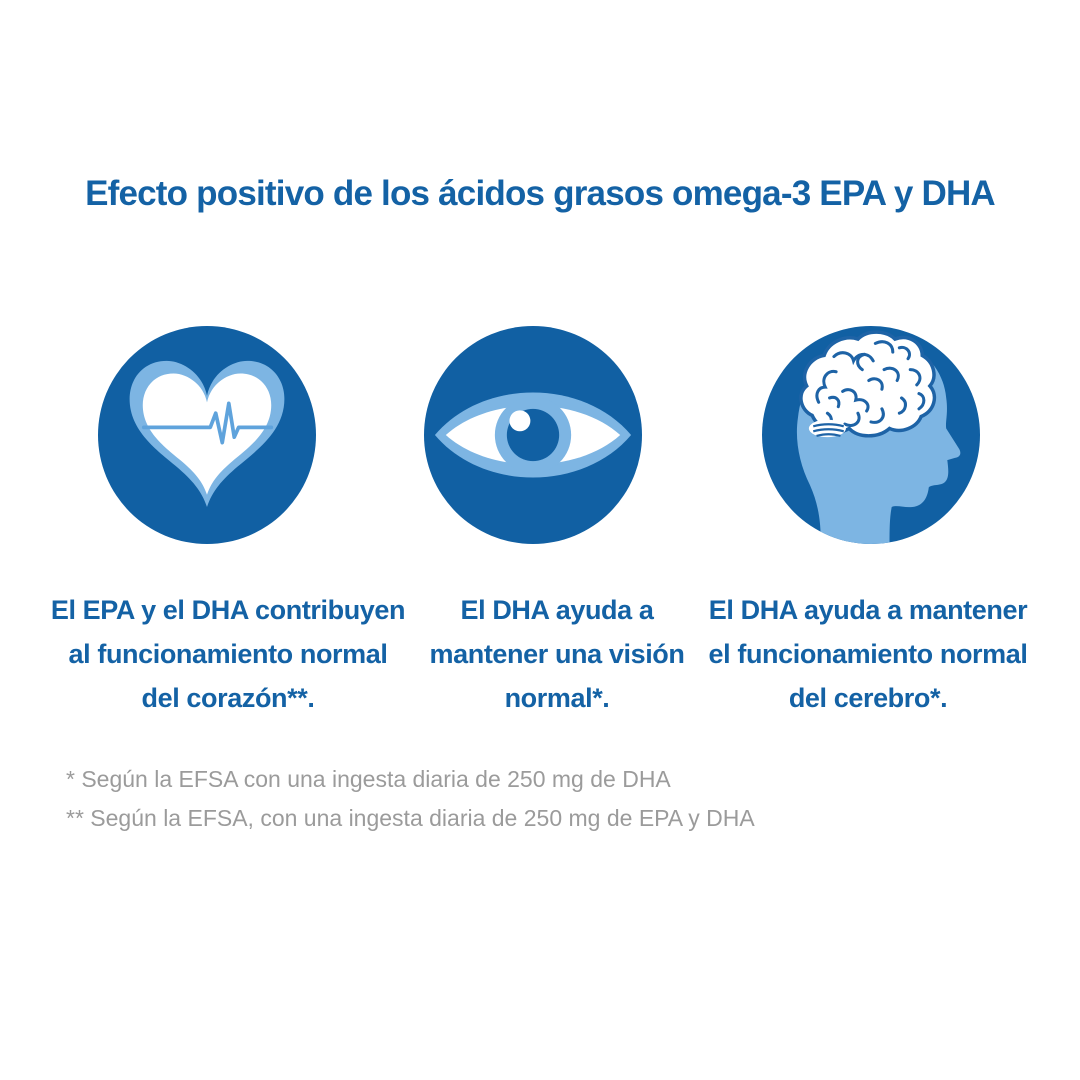 The image size is (1080, 1080). I want to click on caption-line: El EPA y el DHA contribuyen, so click(228, 610).